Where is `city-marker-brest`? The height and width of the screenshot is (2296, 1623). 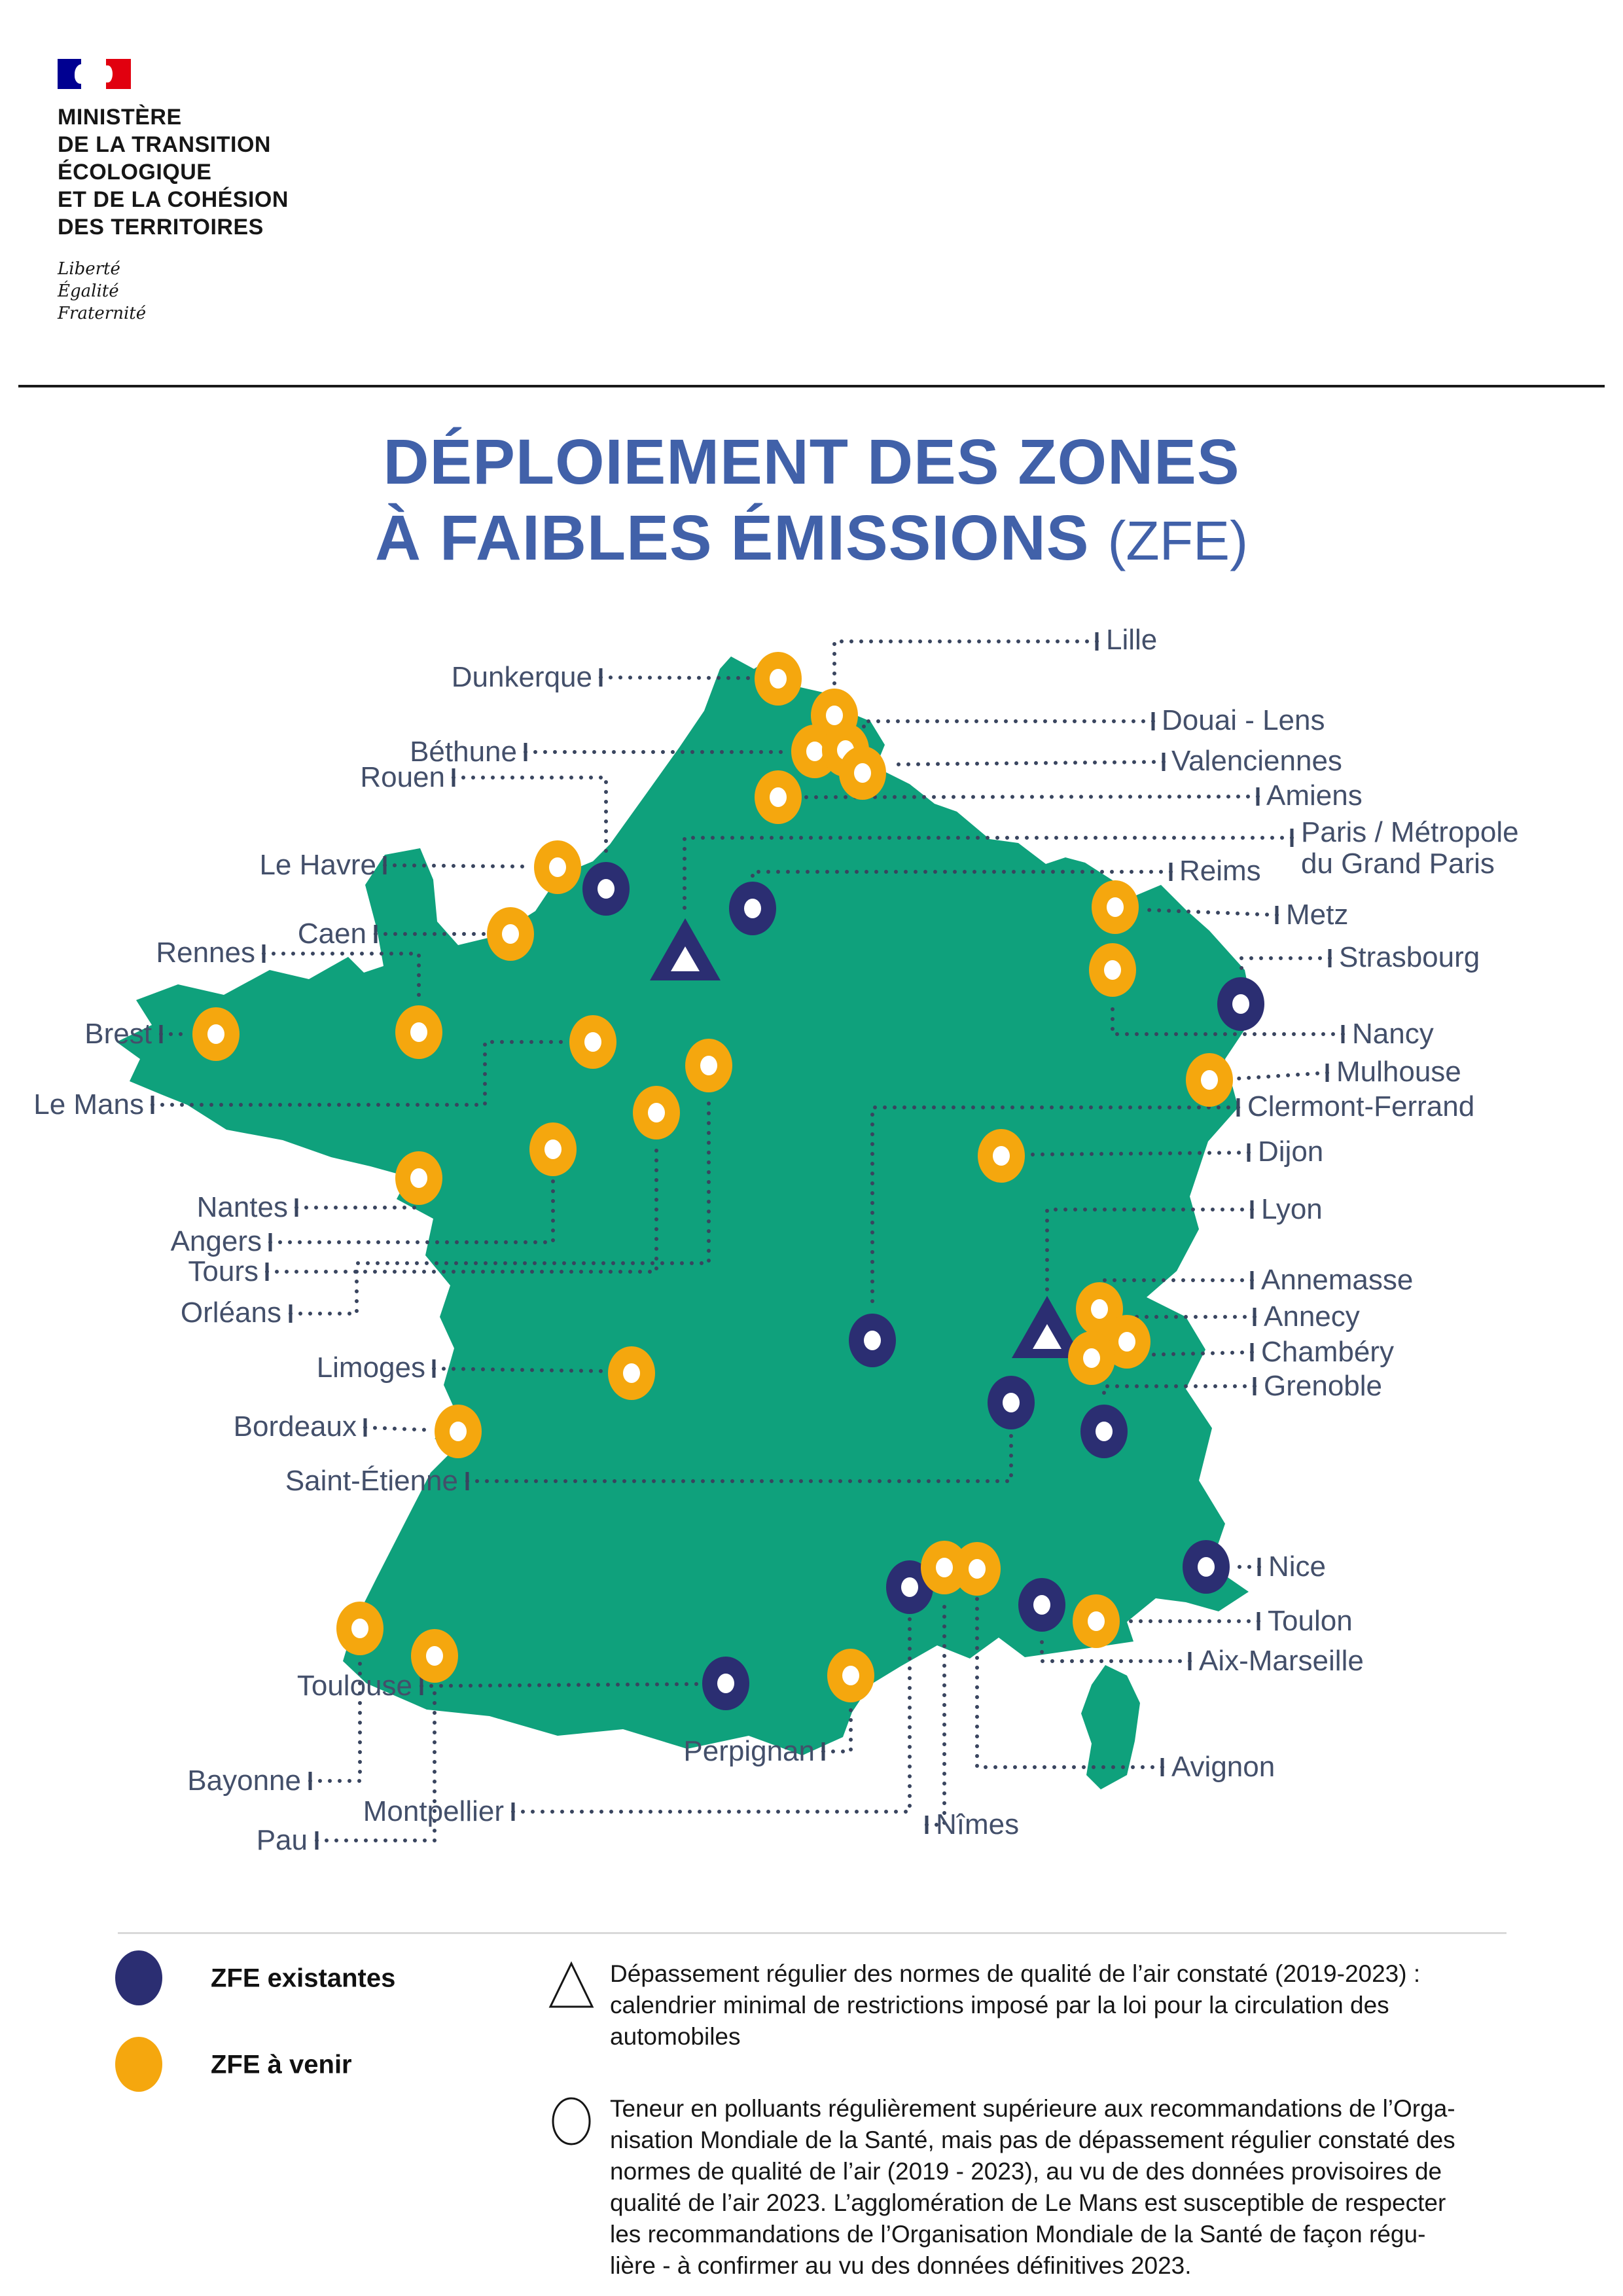
city-marker-brest is located at coordinates (216, 1034).